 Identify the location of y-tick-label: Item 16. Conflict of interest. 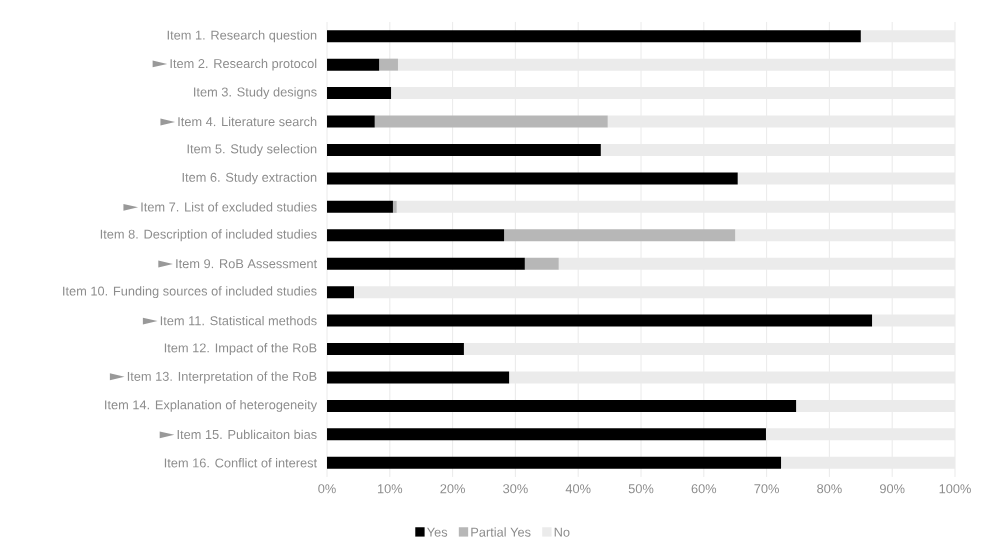
(241, 463).